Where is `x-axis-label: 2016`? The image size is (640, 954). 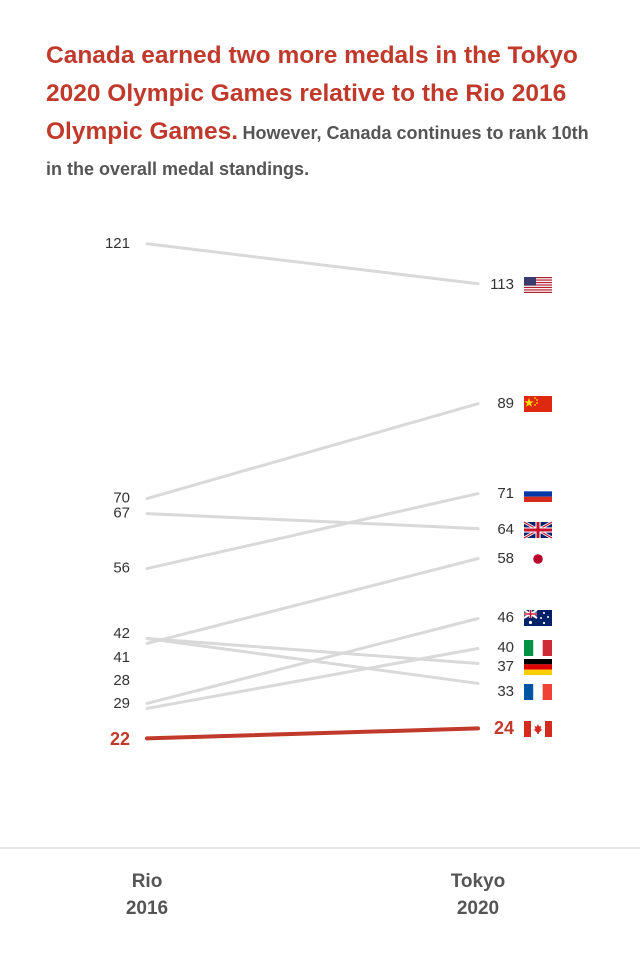 x-axis-label: 2016 is located at coordinates (147, 908).